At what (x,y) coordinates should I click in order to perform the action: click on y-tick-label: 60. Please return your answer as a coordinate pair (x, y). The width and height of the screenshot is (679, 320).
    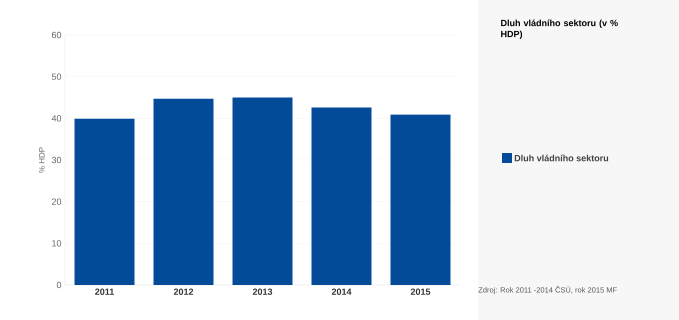
    Looking at the image, I should click on (57, 35).